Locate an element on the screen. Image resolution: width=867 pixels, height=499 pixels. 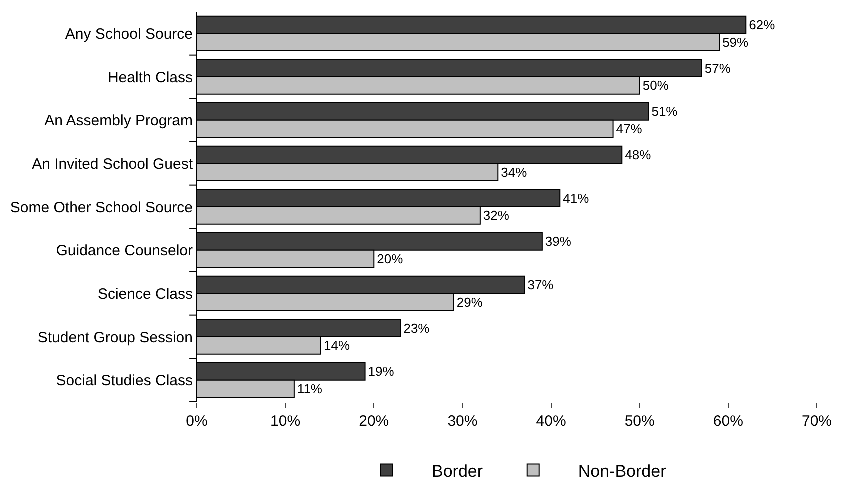
x-tick-label: 0% is located at coordinates (197, 421).